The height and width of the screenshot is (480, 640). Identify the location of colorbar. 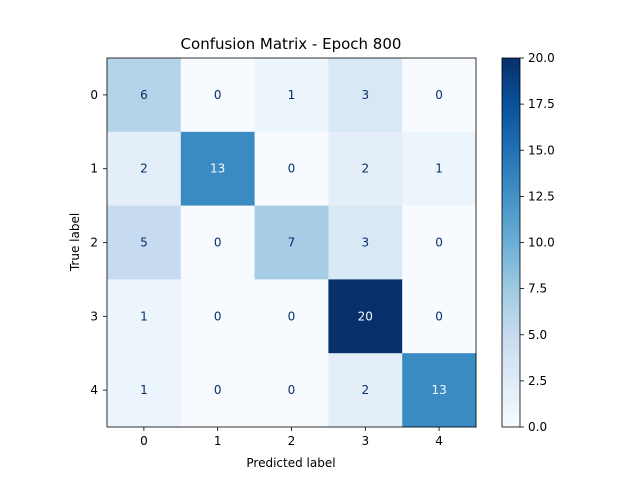
(511, 242).